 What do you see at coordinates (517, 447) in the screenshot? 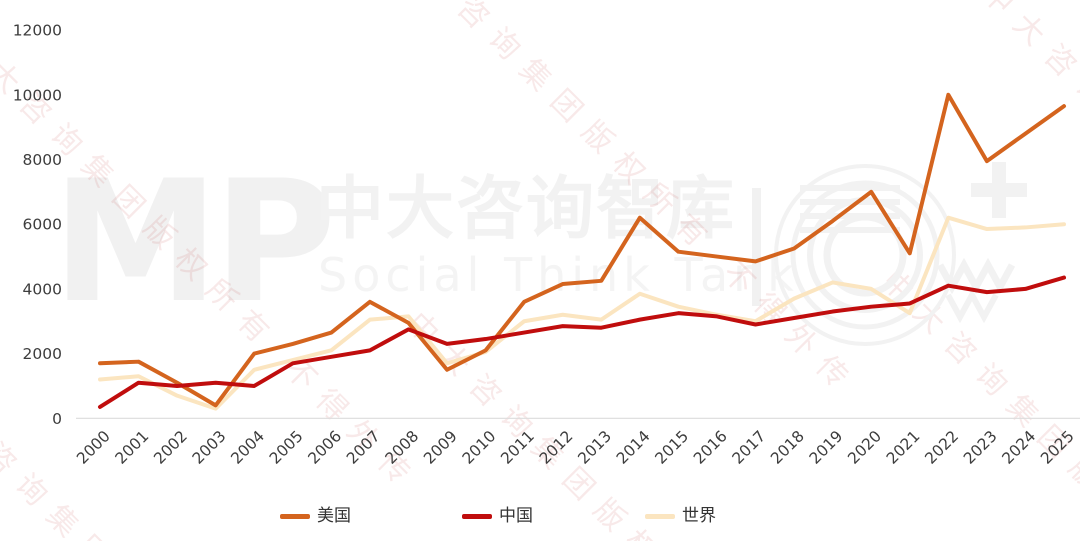
I see `x-tick-label: 2011` at bounding box center [517, 447].